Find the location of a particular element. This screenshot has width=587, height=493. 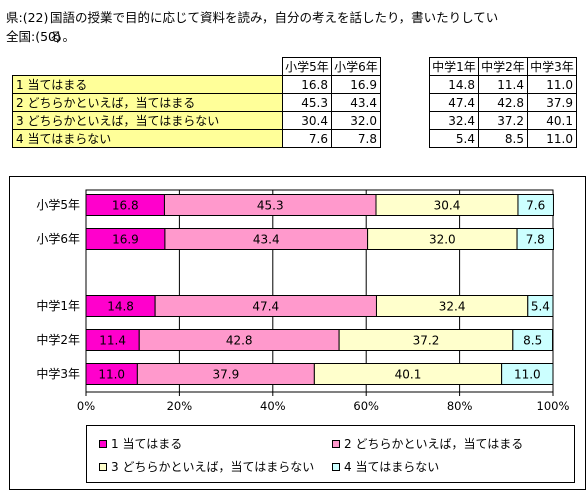

header-line-2: 全国:(50)る。 is located at coordinates (296, 36).